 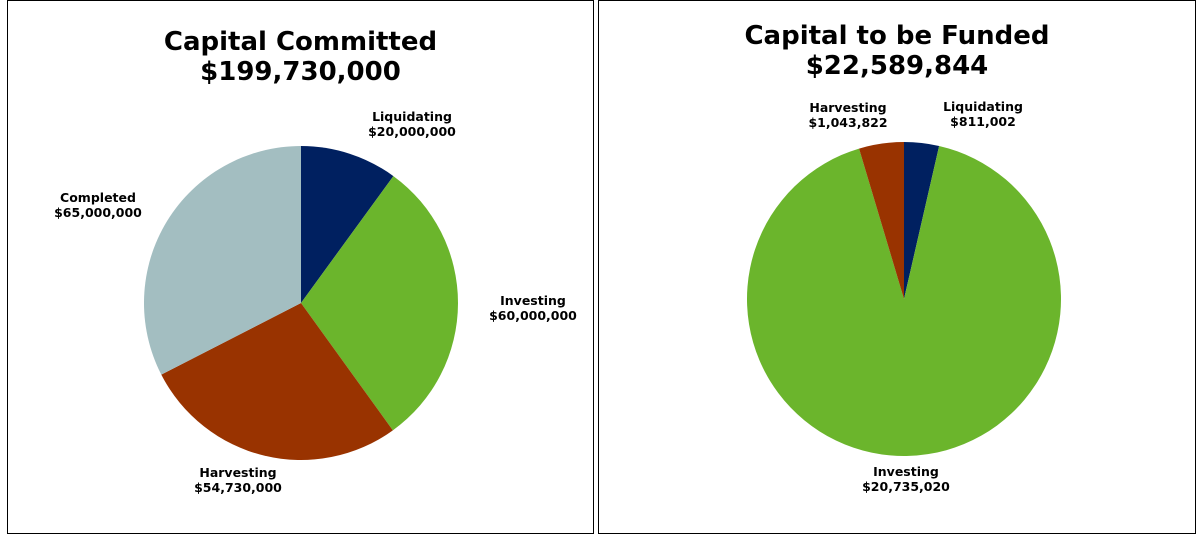 I want to click on data-label-liquidating: Liquidating $811,002, so click(x=983, y=114).